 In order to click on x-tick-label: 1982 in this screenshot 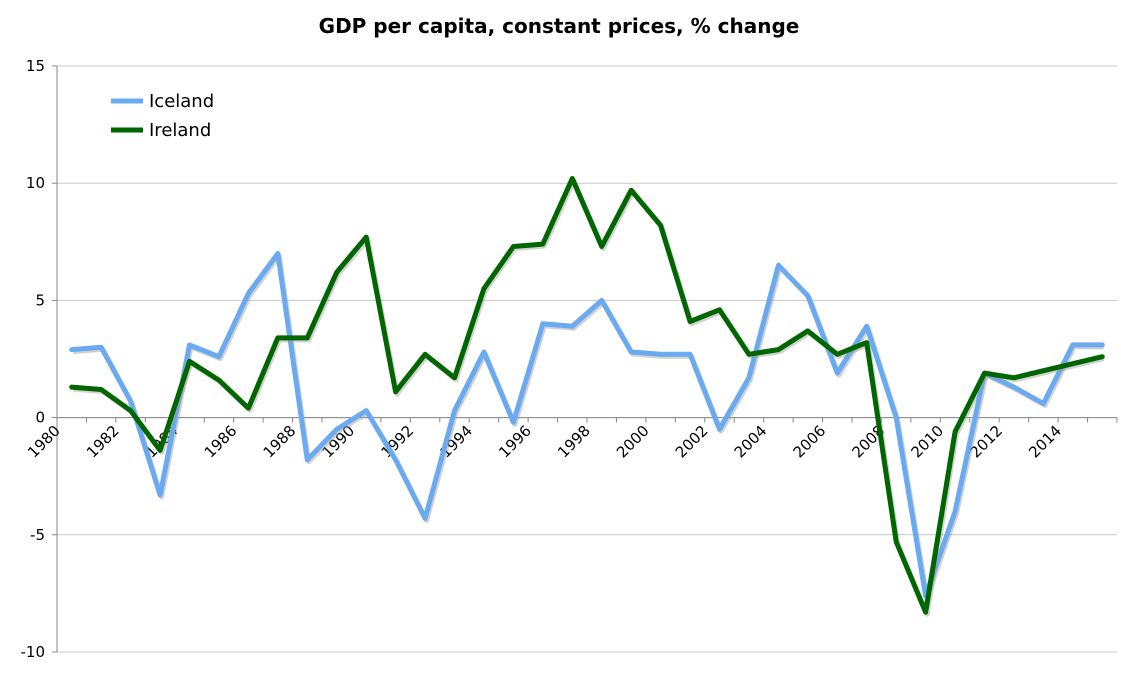, I will do `click(103, 442)`.